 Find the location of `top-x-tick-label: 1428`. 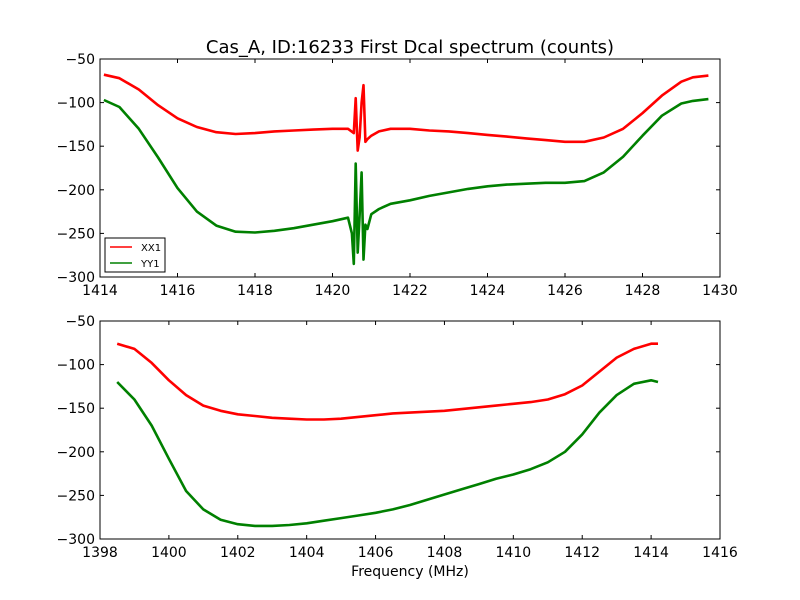

top-x-tick-label: 1428 is located at coordinates (643, 291).